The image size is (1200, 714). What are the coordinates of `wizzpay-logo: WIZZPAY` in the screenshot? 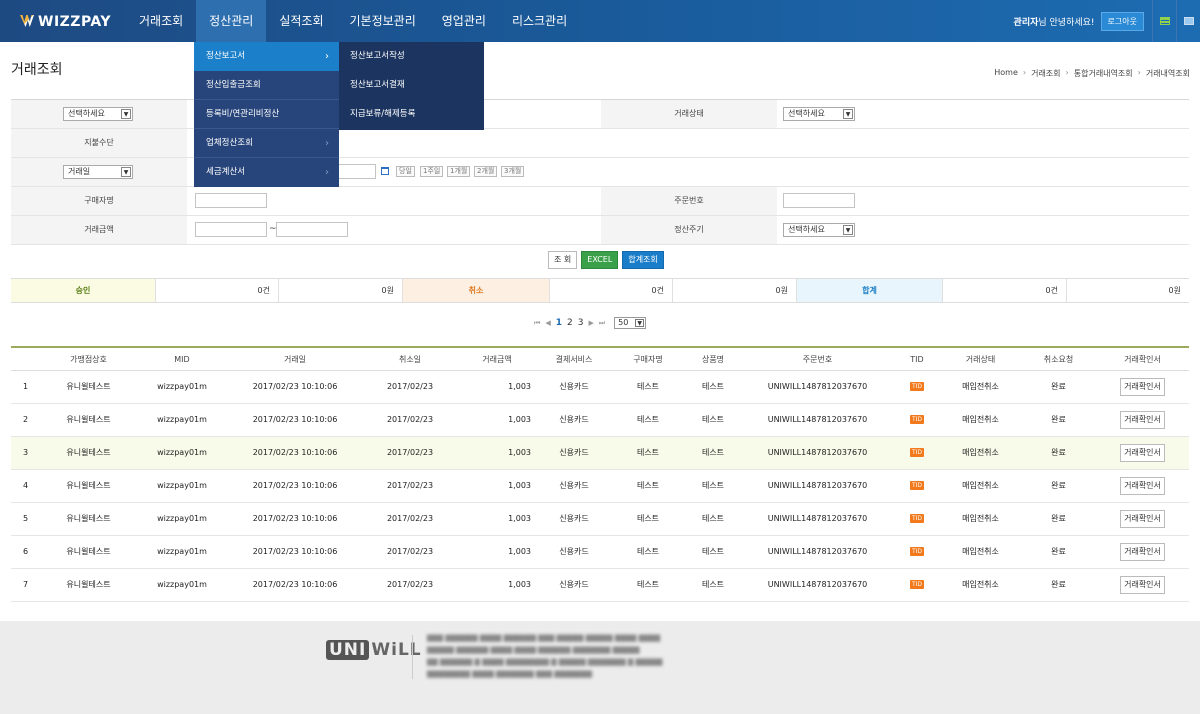 It's located at (65, 22).